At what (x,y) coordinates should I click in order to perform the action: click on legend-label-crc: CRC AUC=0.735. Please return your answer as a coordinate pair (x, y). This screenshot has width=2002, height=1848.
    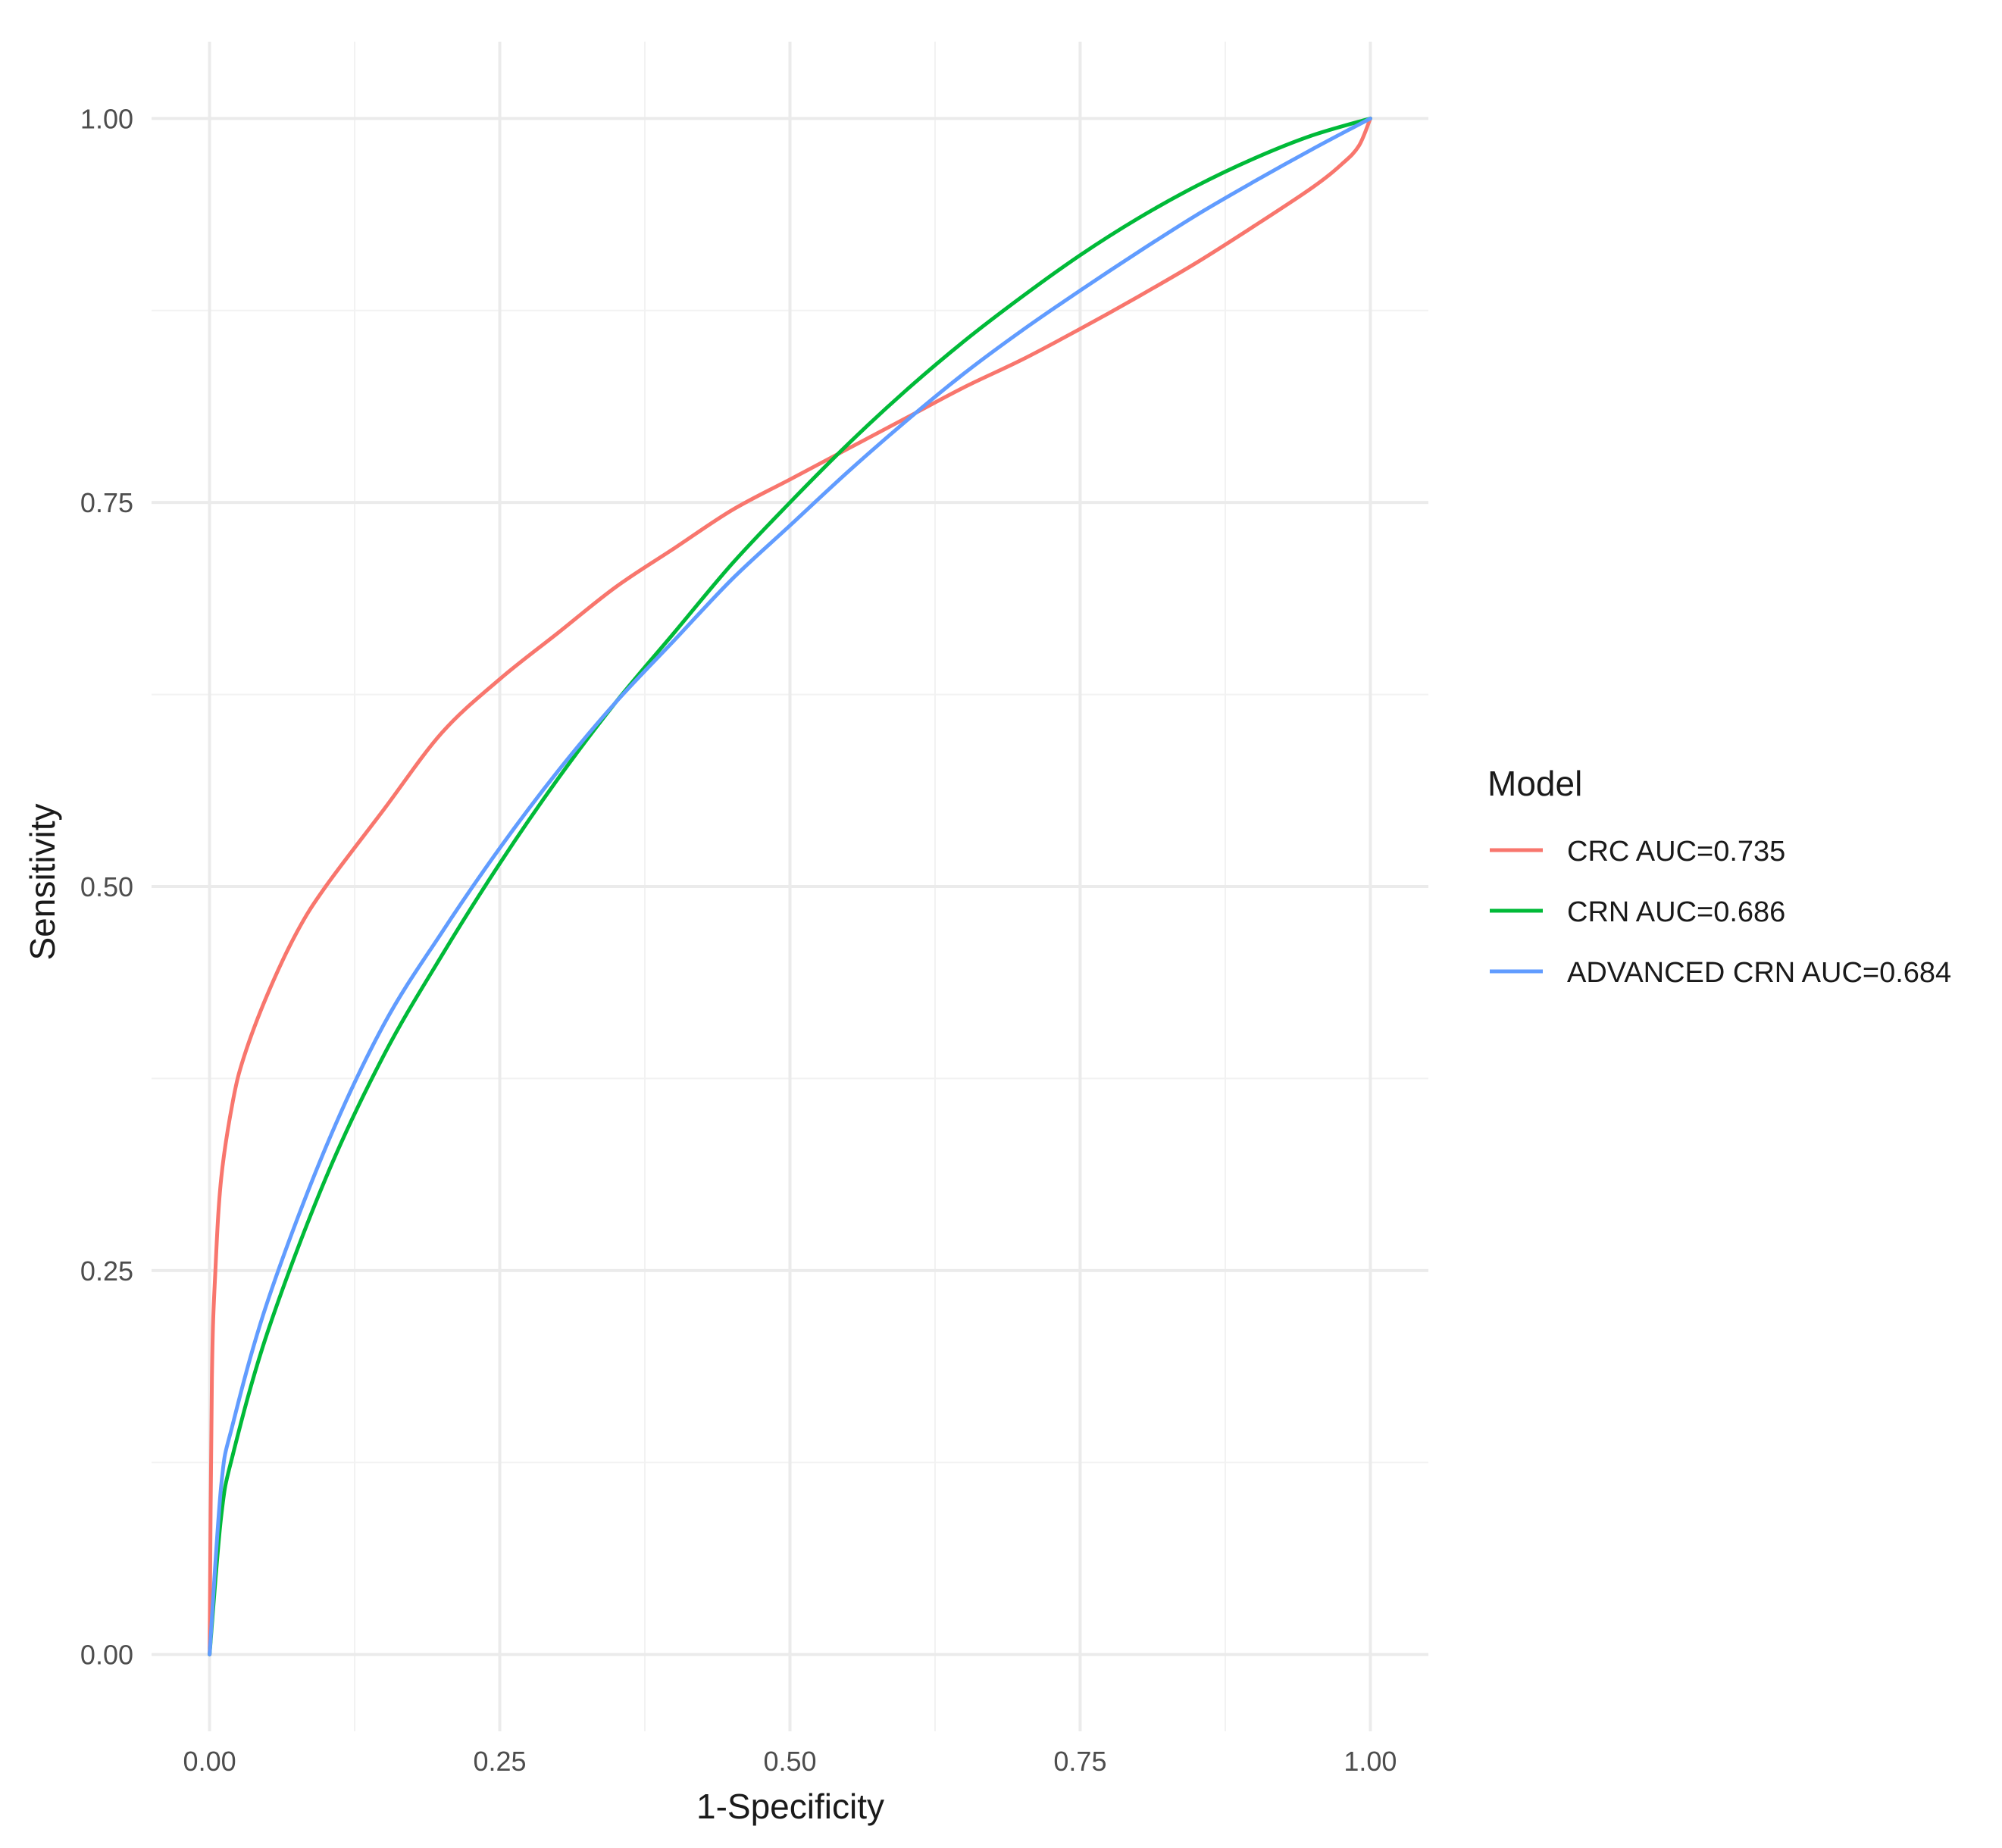
    Looking at the image, I should click on (1676, 852).